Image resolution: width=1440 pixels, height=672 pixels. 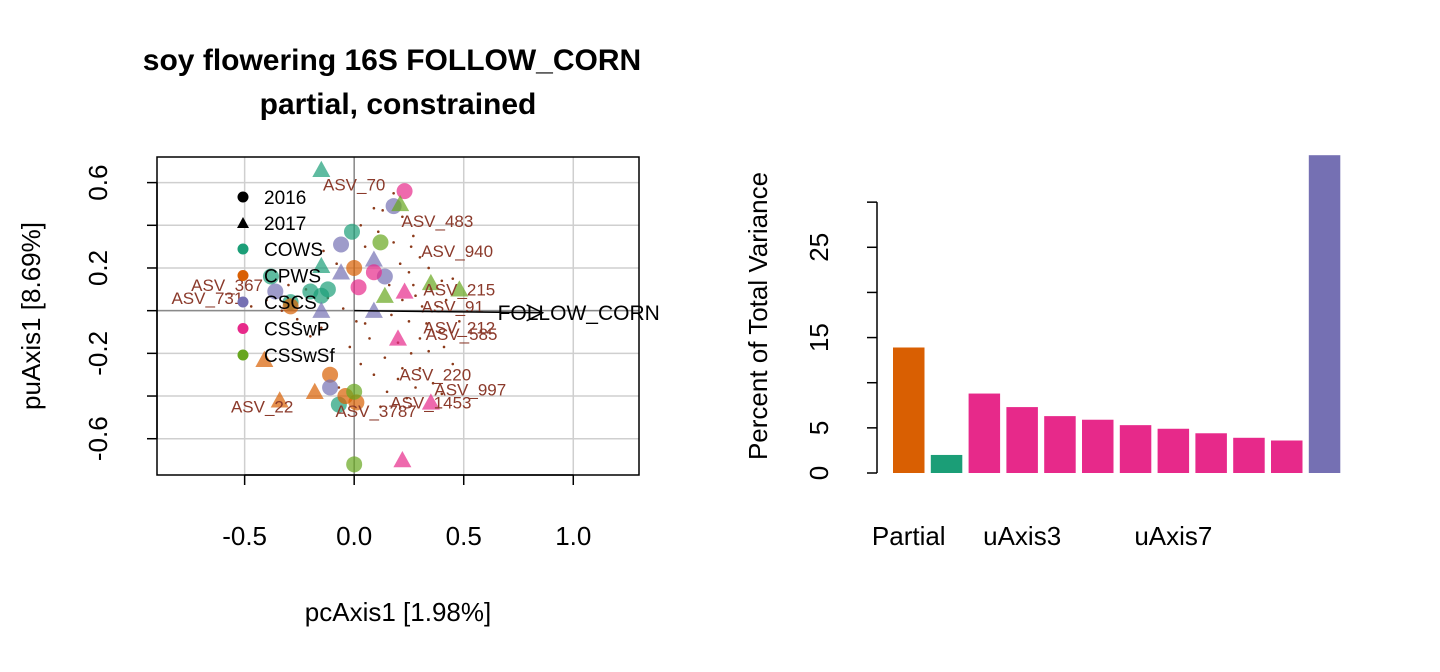 I want to click on variance-bars, so click(x=1117, y=314).